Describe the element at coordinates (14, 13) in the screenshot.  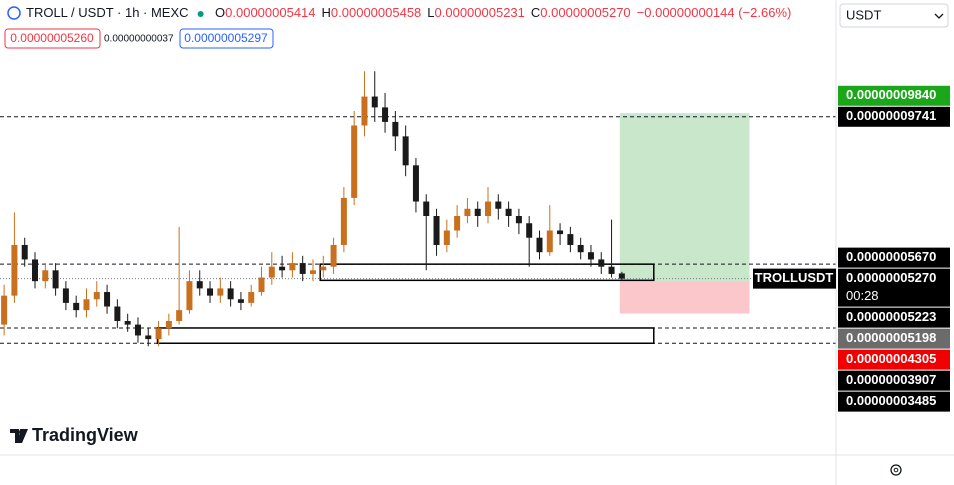
I see `symbol-icon` at that location.